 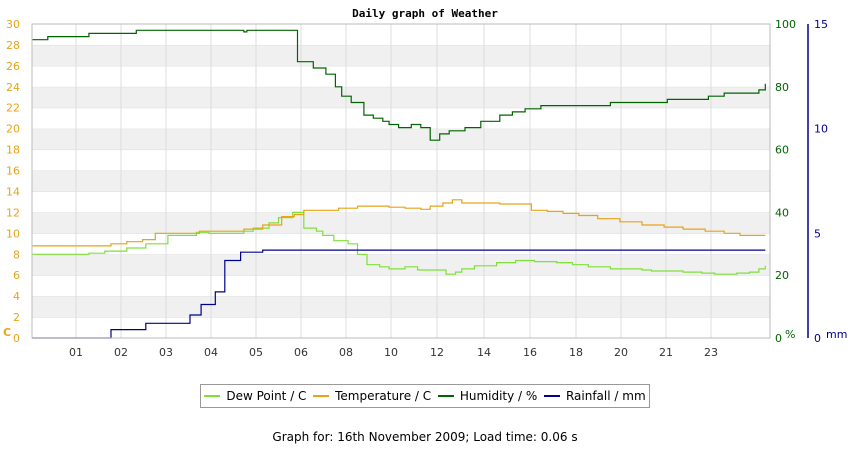 I want to click on left-axis-tick: 16, so click(x=13, y=171).